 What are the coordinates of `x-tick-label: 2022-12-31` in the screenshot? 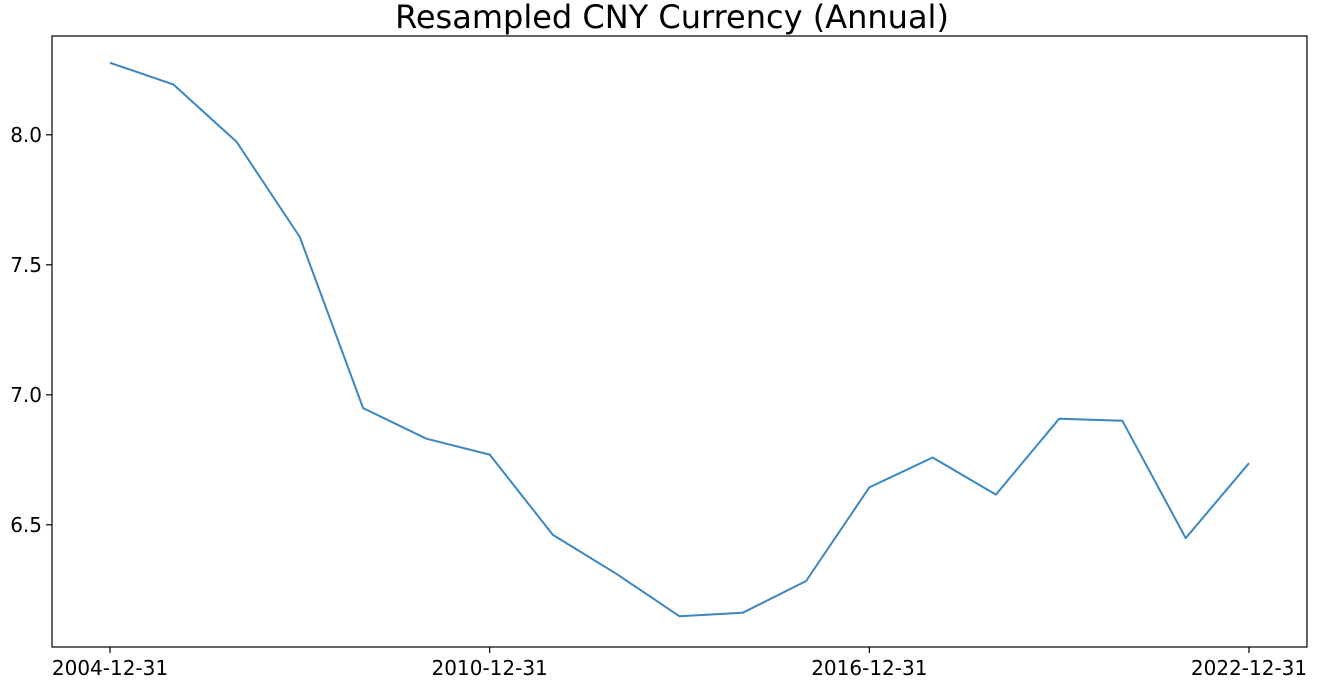 It's located at (1249, 668).